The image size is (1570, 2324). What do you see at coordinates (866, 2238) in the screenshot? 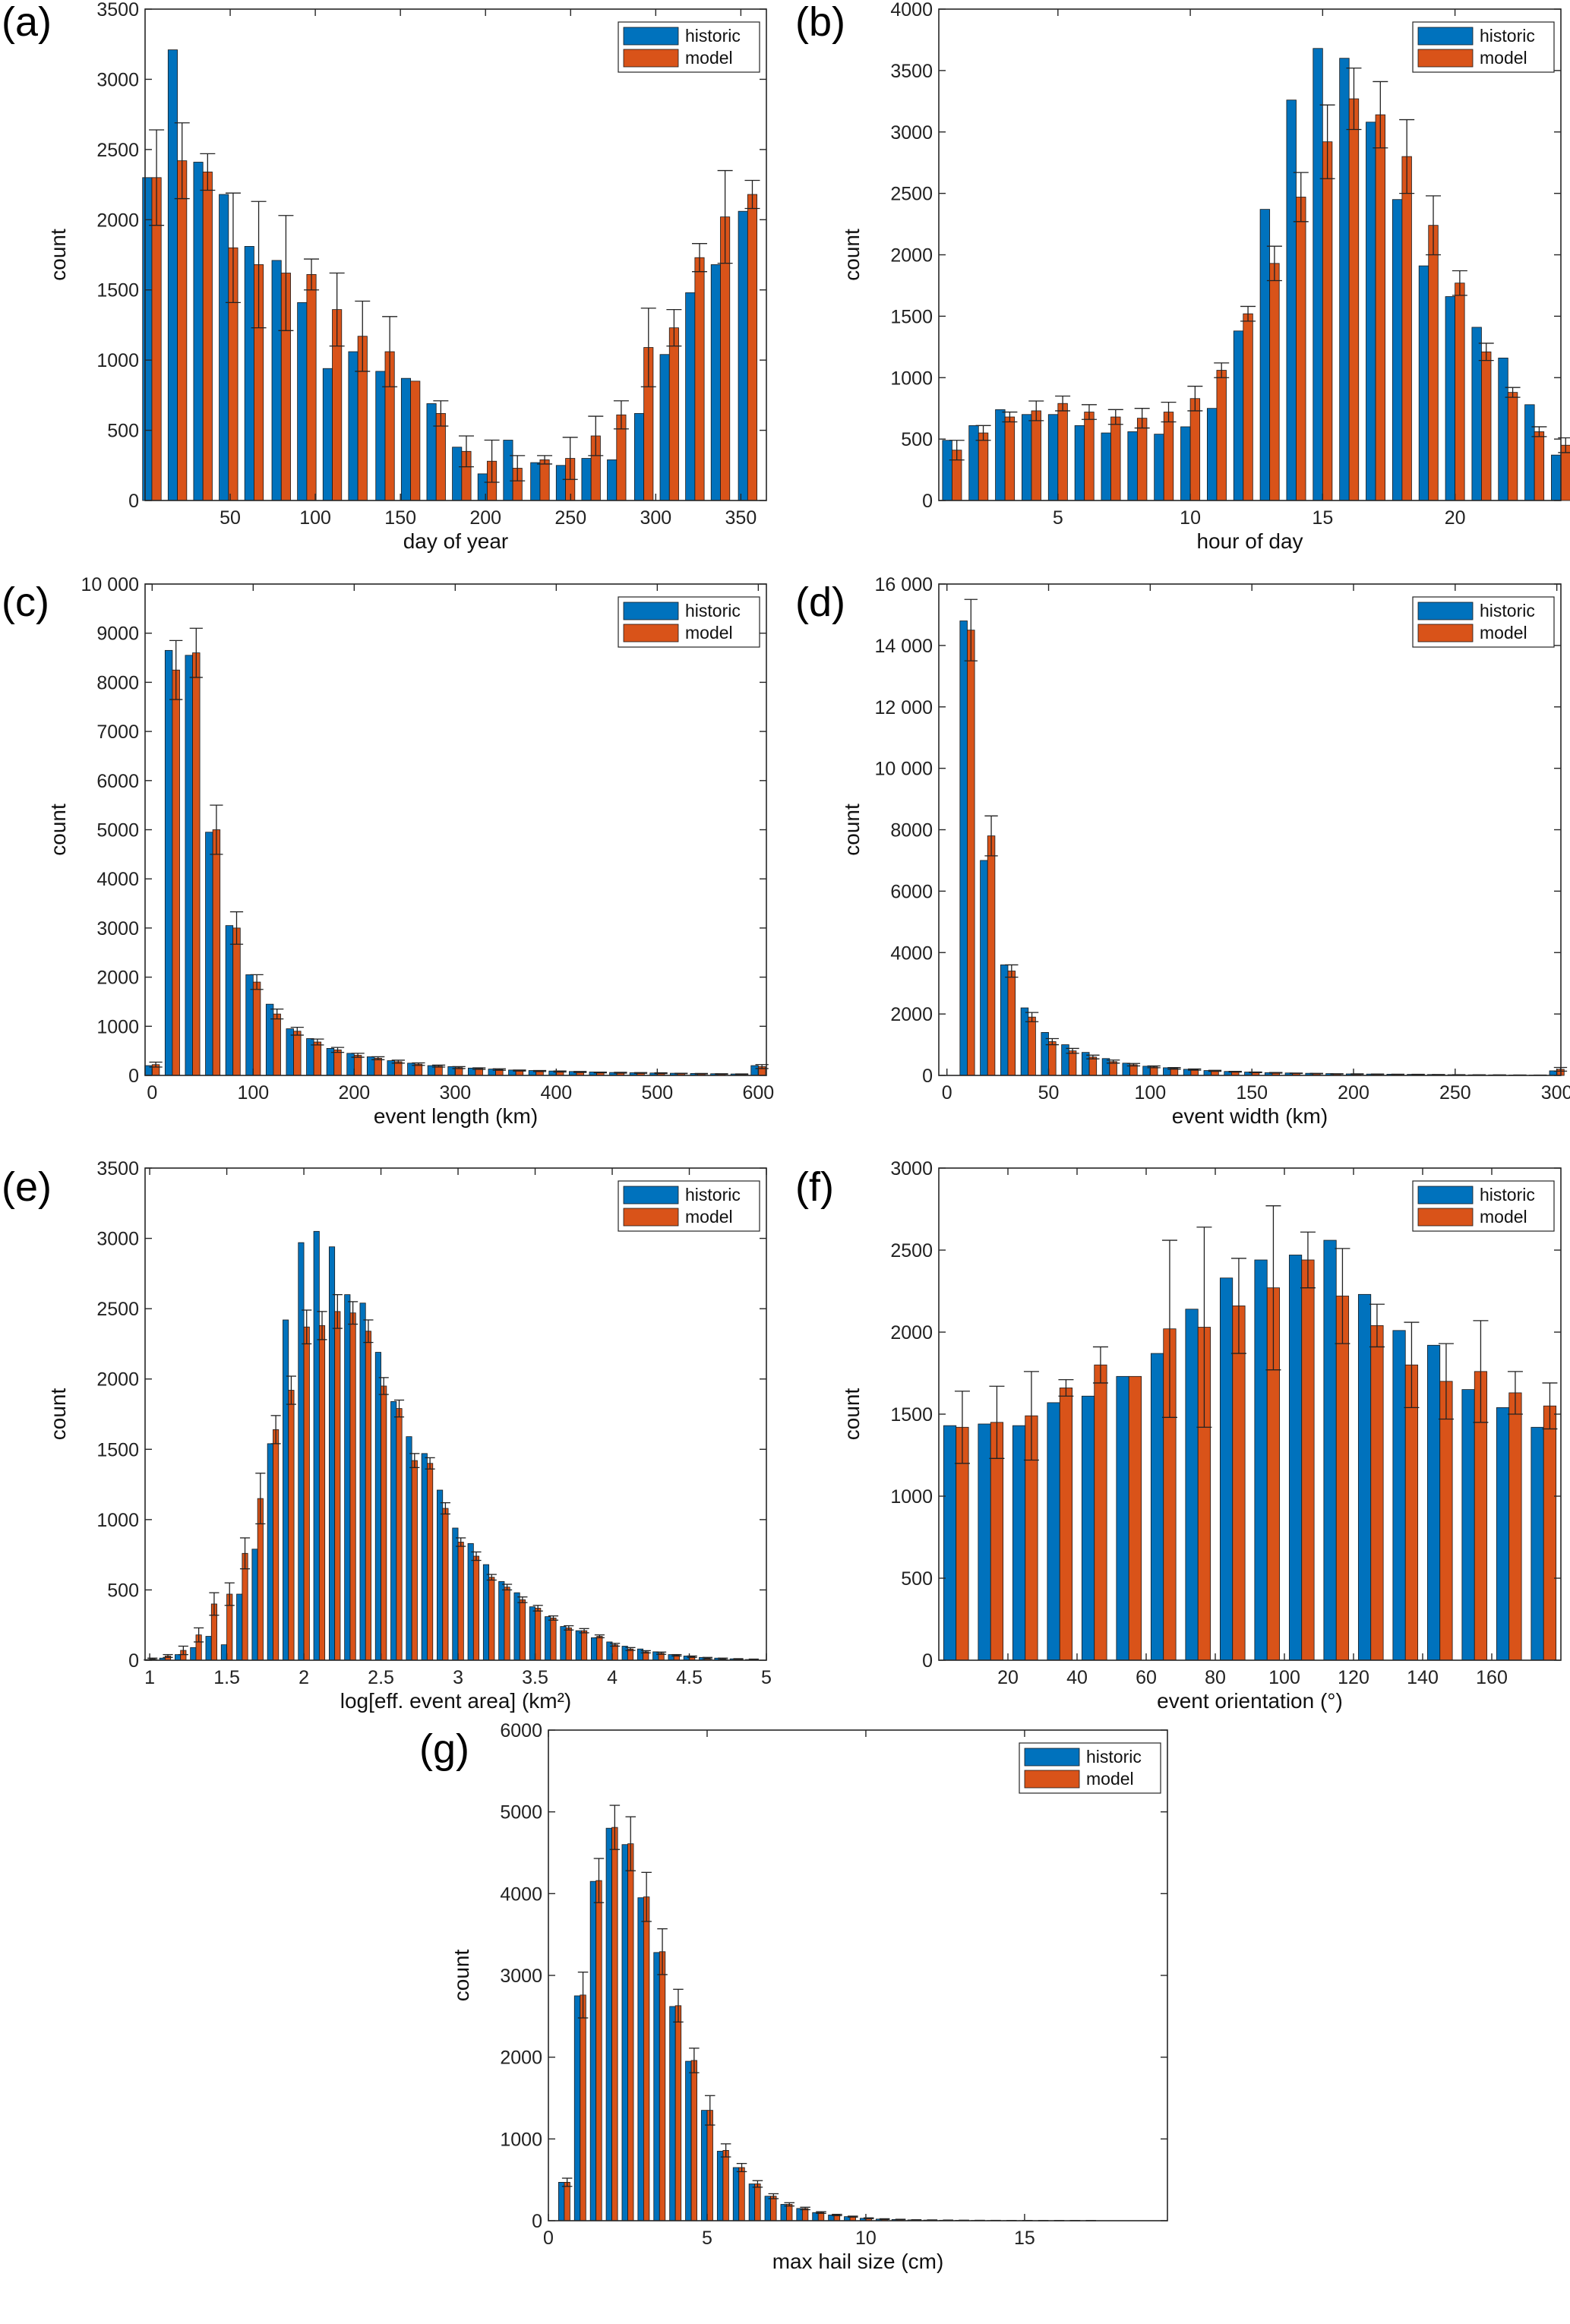
I see `x-tick-label: 10` at bounding box center [866, 2238].